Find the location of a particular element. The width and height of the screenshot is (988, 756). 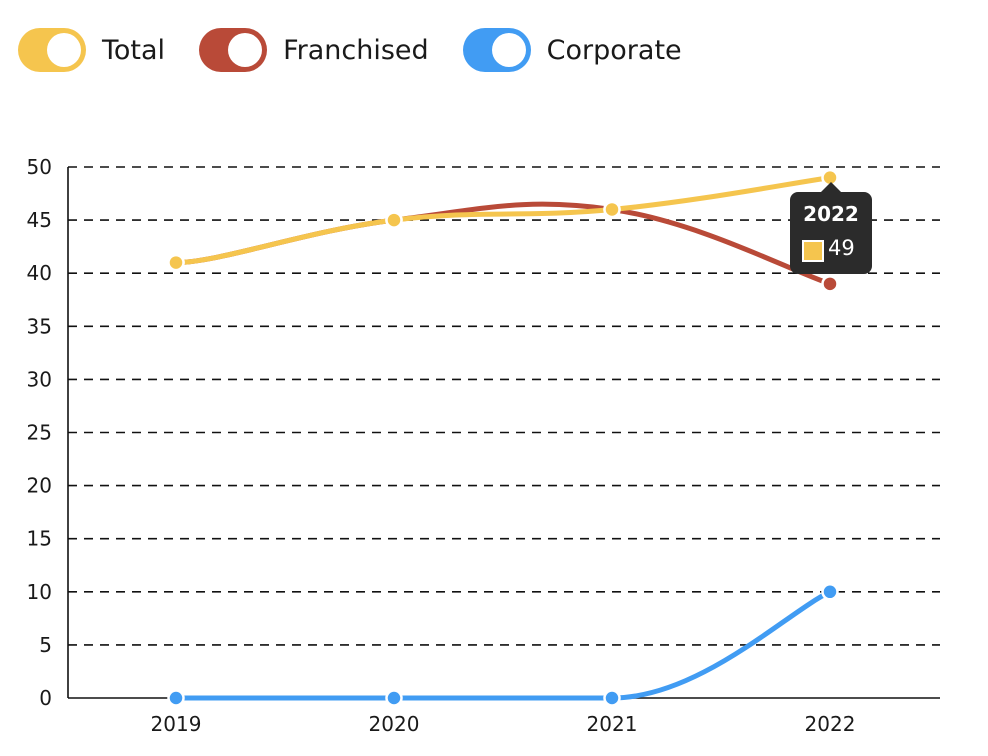

corporate-toggle is located at coordinates (496, 50).